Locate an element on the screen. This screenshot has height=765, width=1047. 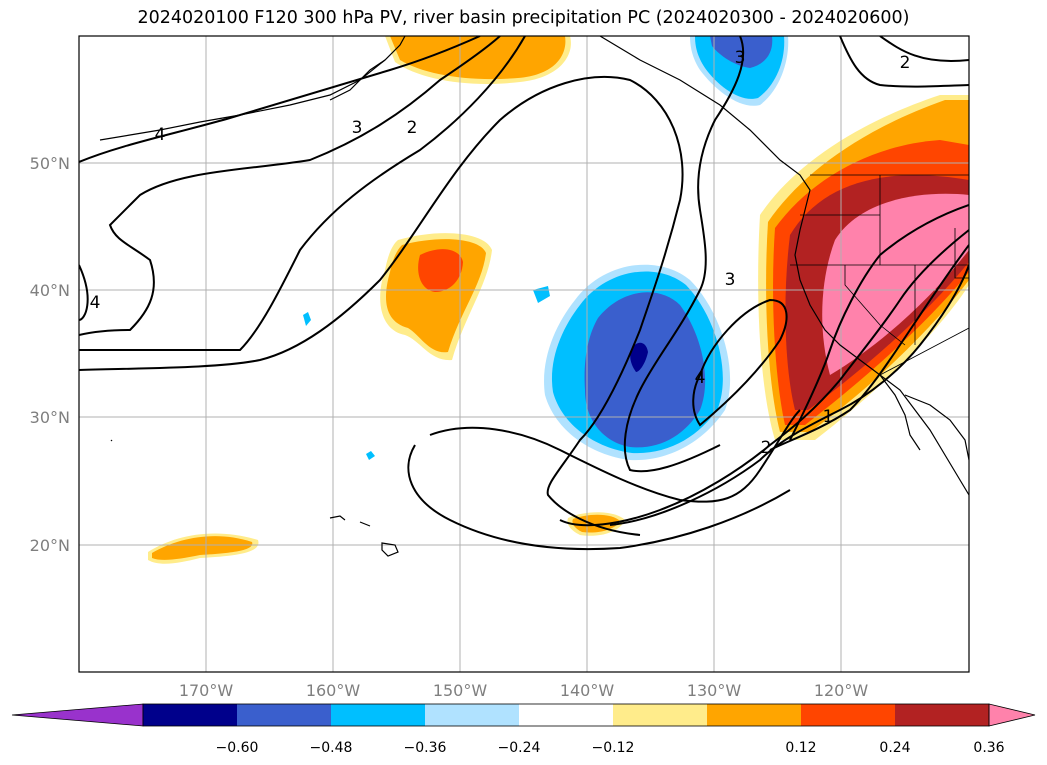
colorbar-tick-label: 0.24 is located at coordinates (894, 748).